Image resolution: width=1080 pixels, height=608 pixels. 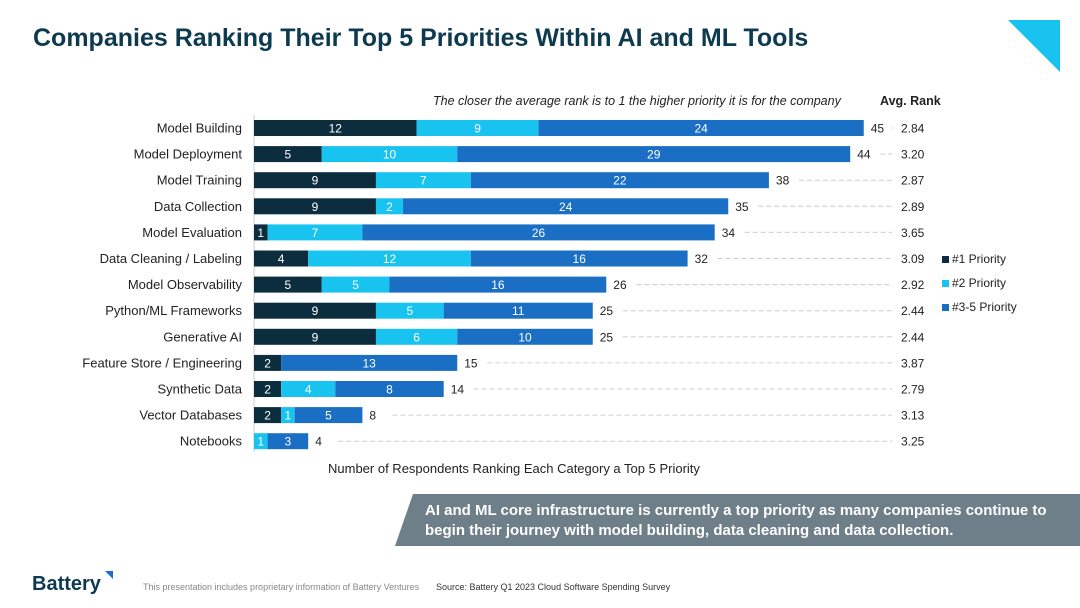 What do you see at coordinates (913, 129) in the screenshot?
I see `avg-rank-value: 2.84` at bounding box center [913, 129].